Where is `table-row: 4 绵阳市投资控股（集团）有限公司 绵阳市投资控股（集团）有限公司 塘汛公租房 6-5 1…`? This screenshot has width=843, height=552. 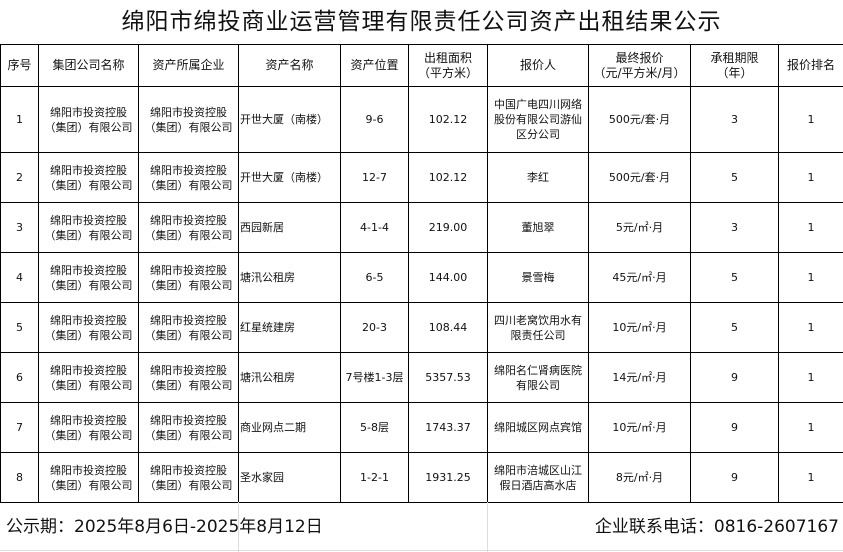 table-row: 4 绵阳市投资控股（集团）有限公司 绵阳市投资控股（集团）有限公司 塘汛公租房 6-5 1… is located at coordinates (421, 277).